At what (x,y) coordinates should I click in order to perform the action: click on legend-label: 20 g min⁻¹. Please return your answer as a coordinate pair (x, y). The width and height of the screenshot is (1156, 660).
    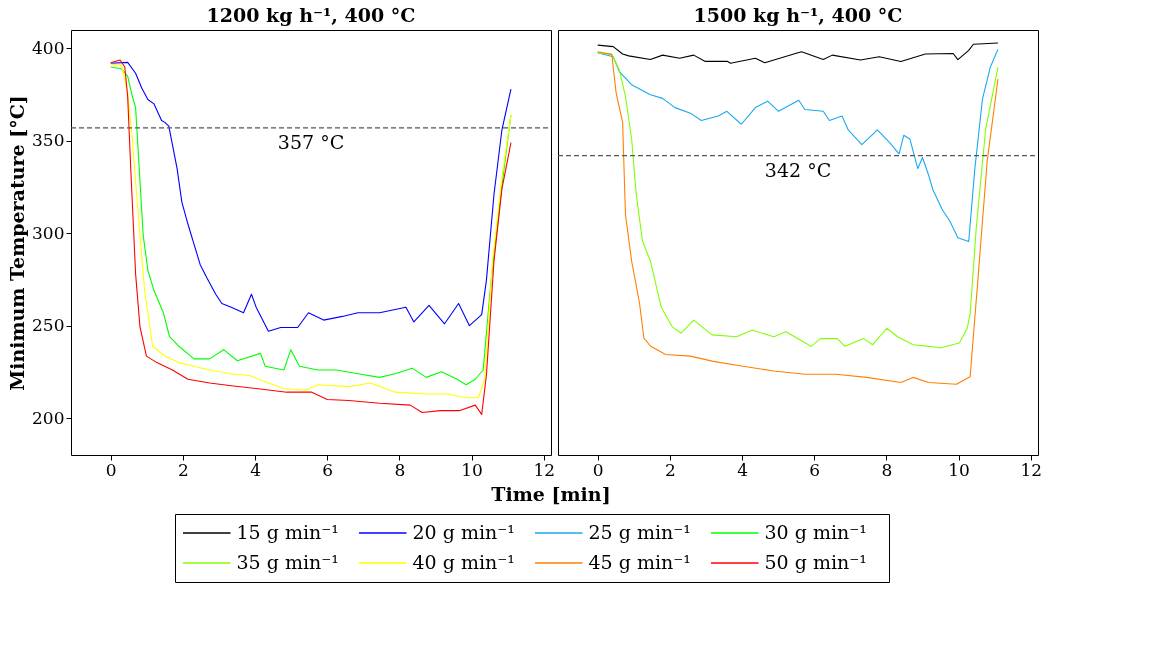
    Looking at the image, I should click on (463, 532).